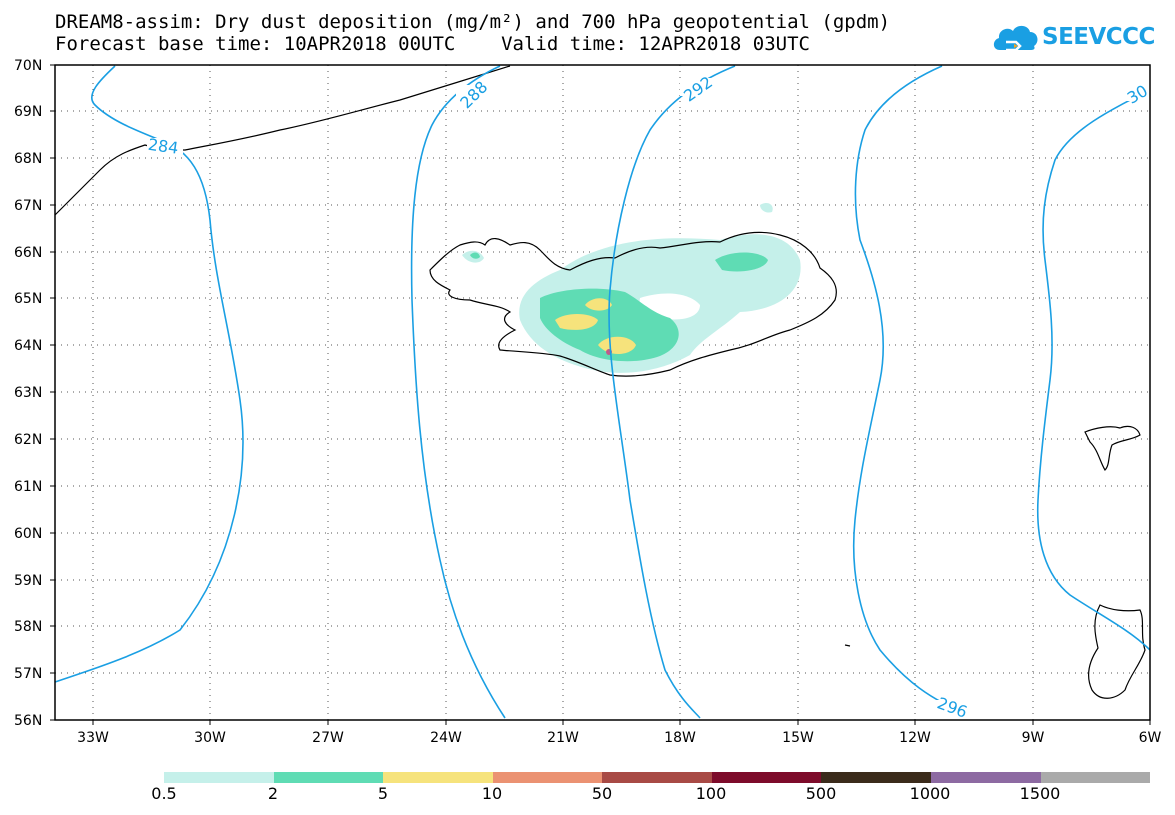 This screenshot has width=1175, height=815. Describe the element at coordinates (1150, 738) in the screenshot. I see `lon-label: 6W` at that location.